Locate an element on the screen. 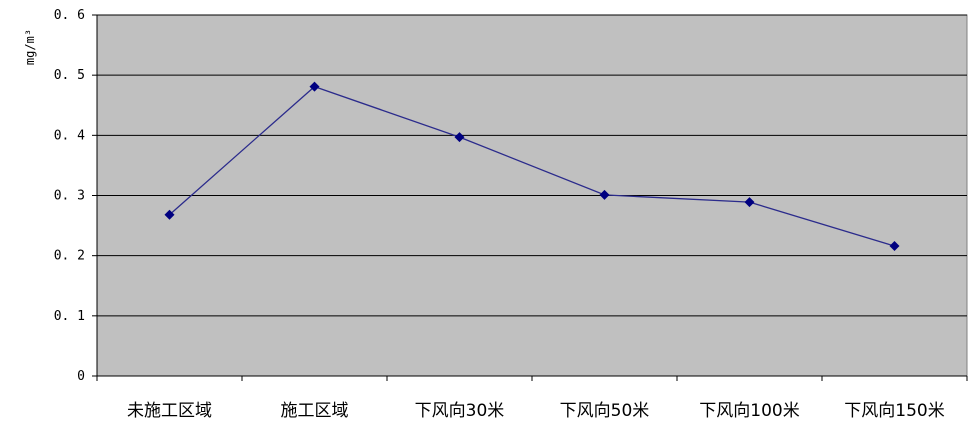 Image resolution: width=971 pixels, height=425 pixels. y-tick-label: 0 is located at coordinates (81, 376).